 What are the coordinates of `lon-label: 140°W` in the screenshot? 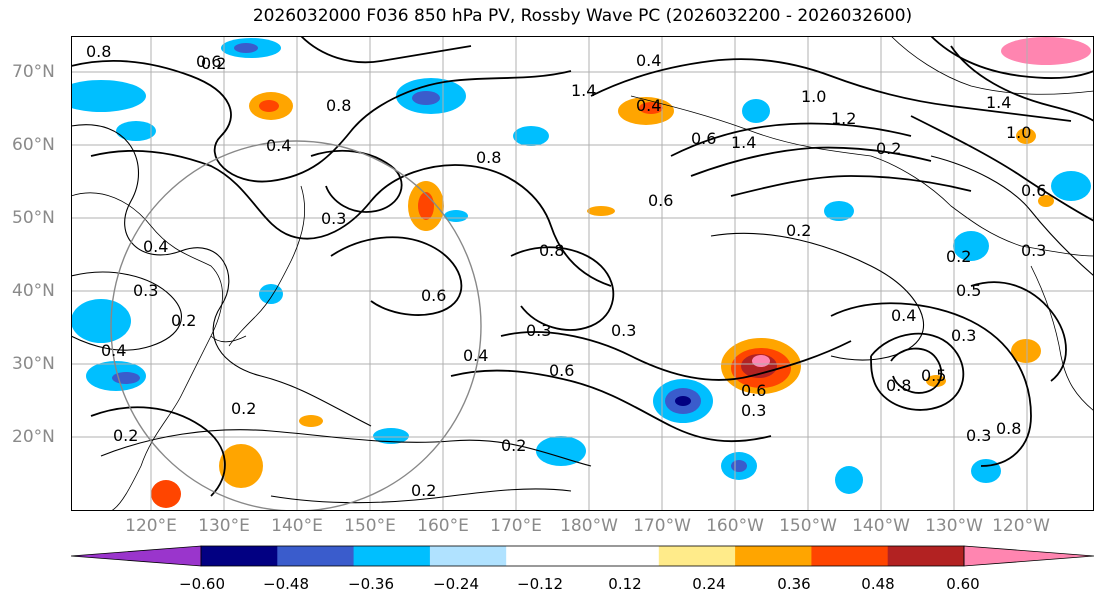 It's located at (881, 526).